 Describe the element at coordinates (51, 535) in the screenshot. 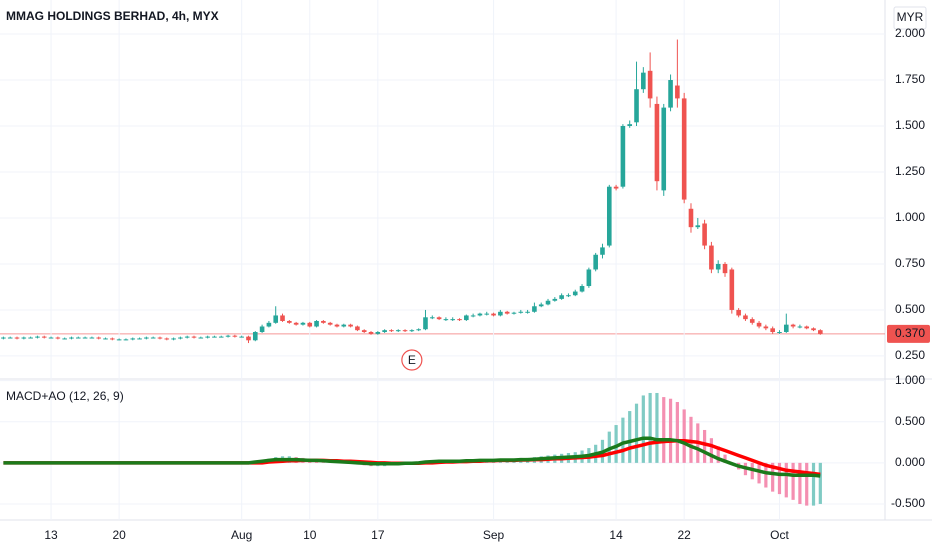

I see `x-tick-label: 13` at that location.